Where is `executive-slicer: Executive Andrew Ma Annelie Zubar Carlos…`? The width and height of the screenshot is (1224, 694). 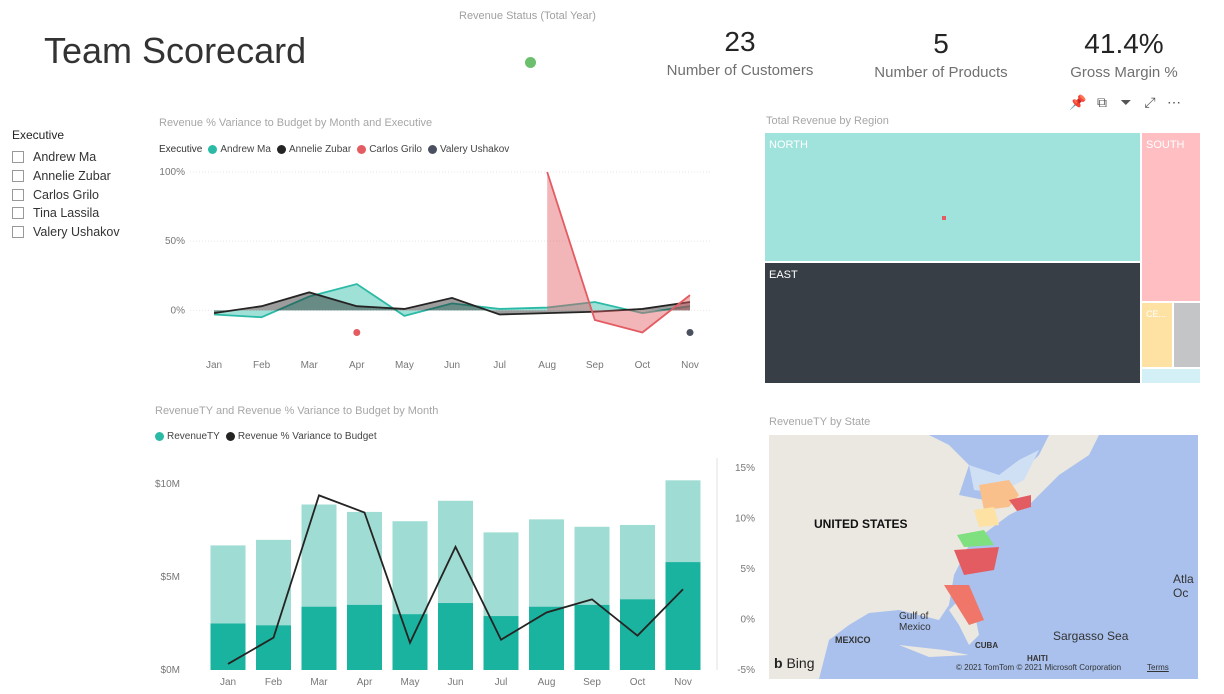 executive-slicer: Executive Andrew Ma Annelie Zubar Carlos… is located at coordinates (66, 184).